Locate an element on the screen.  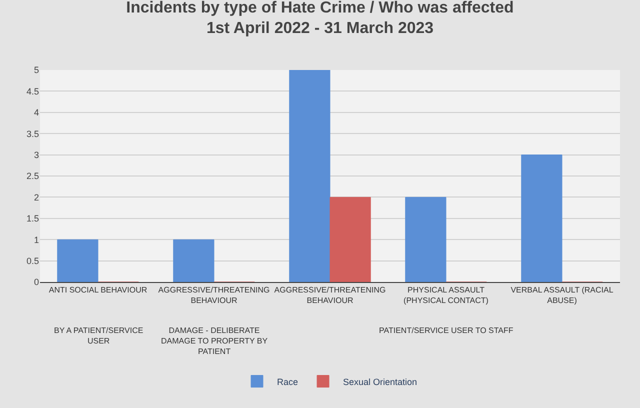
x-tick-label: ANTI SOCIAL BEHAVIOUR is located at coordinates (98, 290).